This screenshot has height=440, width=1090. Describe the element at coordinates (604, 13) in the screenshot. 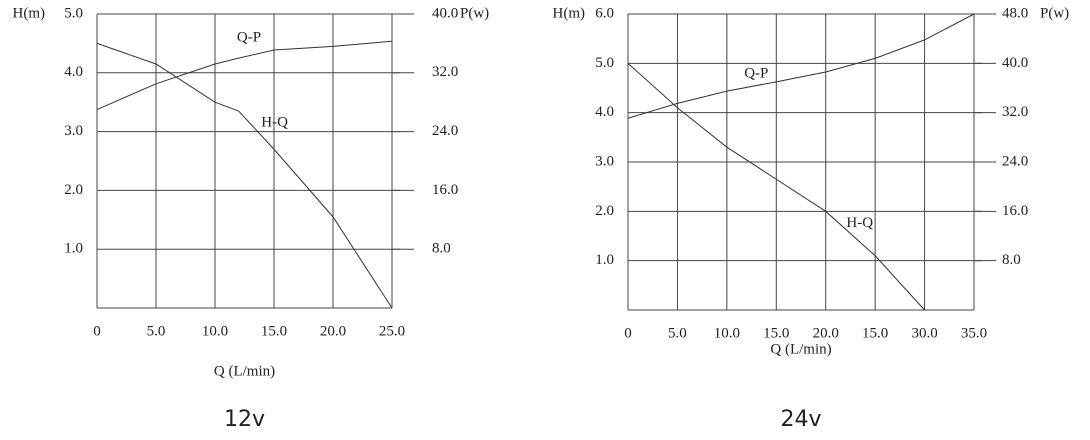

I see `y-tick-label: 6.0` at that location.